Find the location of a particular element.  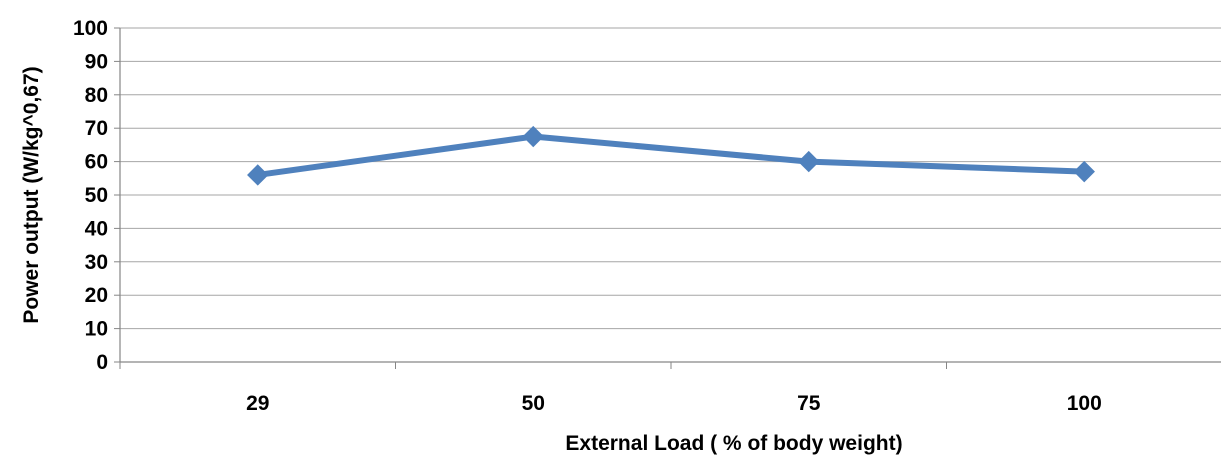

y-tick-label: 40 is located at coordinates (96, 228).